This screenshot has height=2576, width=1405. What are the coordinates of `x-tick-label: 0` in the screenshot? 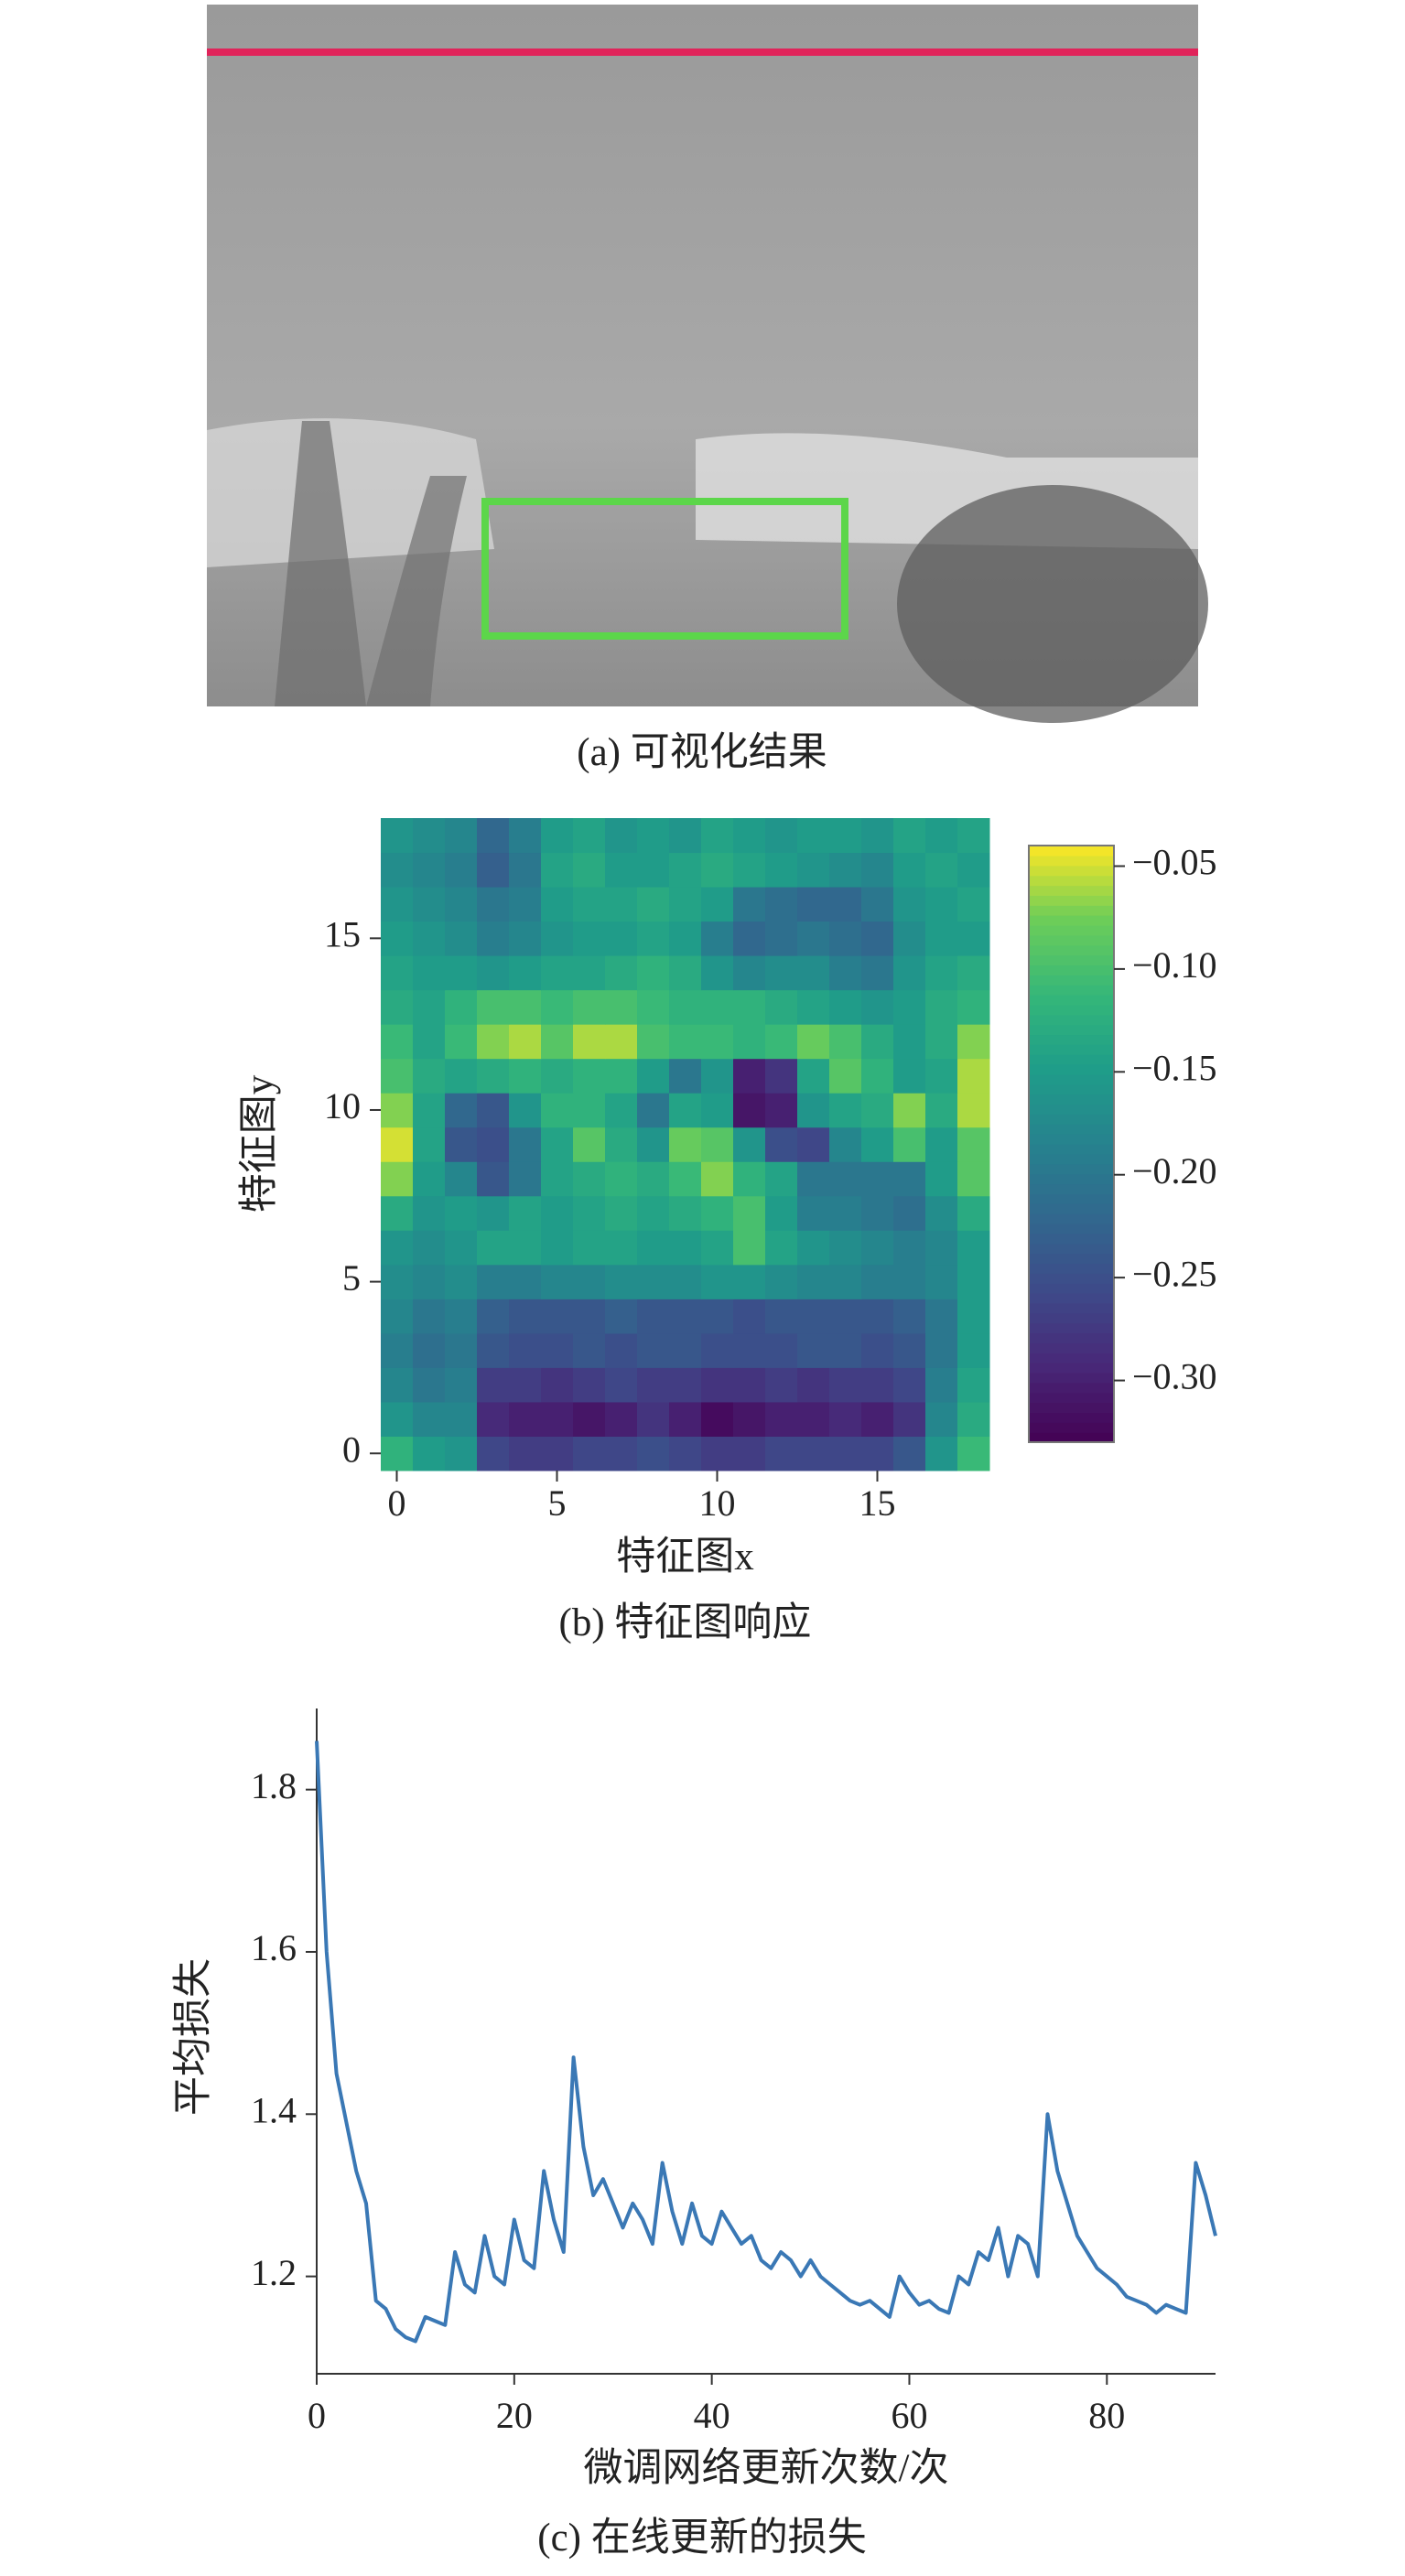 It's located at (317, 2415).